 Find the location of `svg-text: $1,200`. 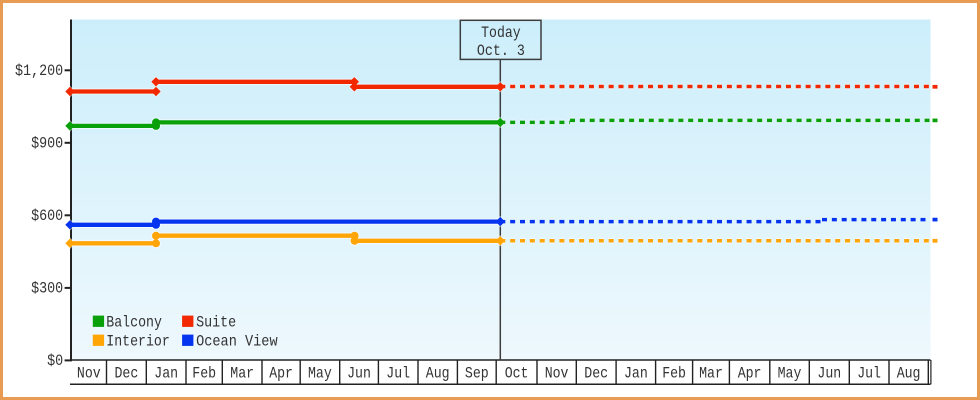

svg-text: $1,200 is located at coordinates (39, 71).